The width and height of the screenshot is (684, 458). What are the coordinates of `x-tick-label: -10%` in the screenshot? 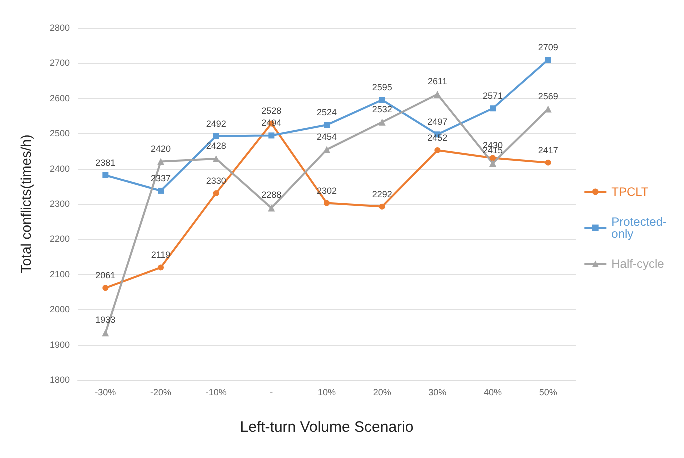 It's located at (216, 393).